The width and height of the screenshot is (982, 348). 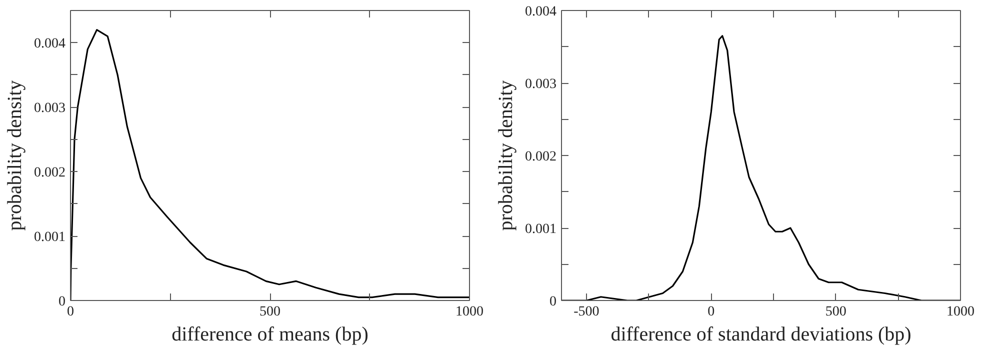 What do you see at coordinates (587, 312) in the screenshot?
I see `x-tick-label: -500` at bounding box center [587, 312].